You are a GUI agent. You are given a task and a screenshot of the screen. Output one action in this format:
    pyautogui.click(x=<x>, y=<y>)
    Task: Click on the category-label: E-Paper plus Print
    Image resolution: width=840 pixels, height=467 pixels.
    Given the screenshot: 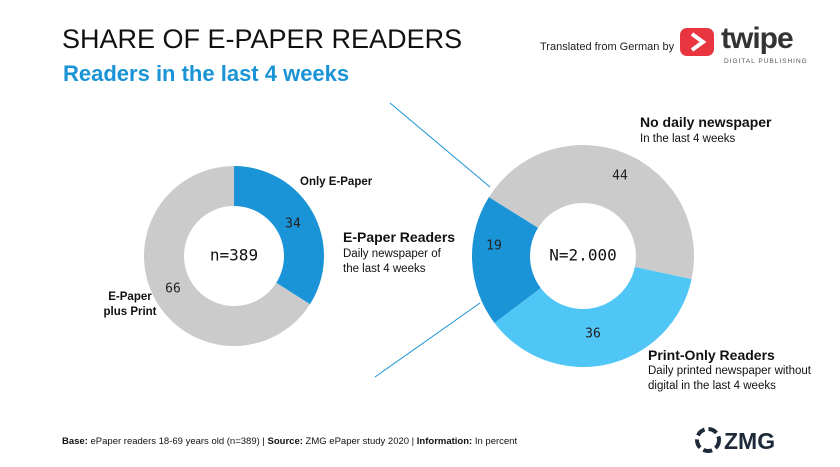 What is the action you would take?
    pyautogui.click(x=130, y=304)
    